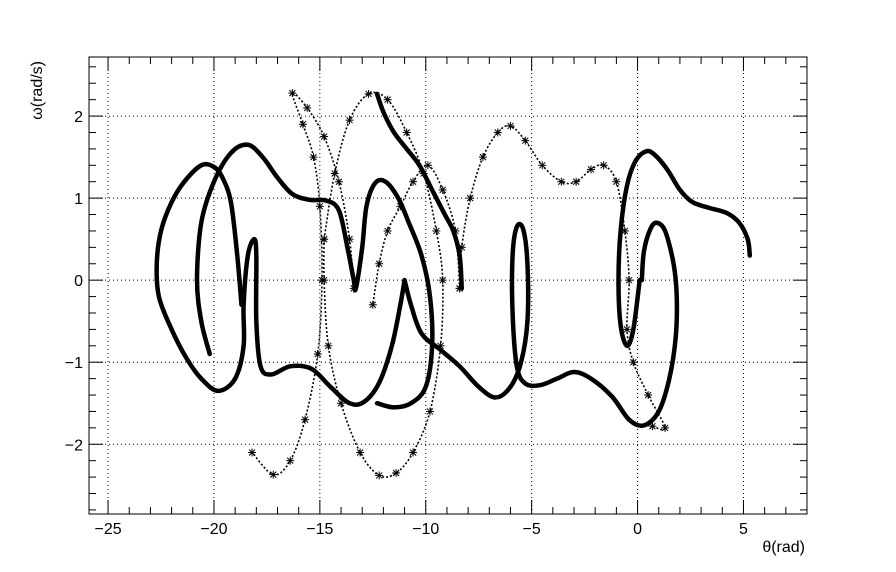 Image resolution: width=896 pixels, height=572 pixels. I want to click on x-tick-label: −25, so click(107, 529).